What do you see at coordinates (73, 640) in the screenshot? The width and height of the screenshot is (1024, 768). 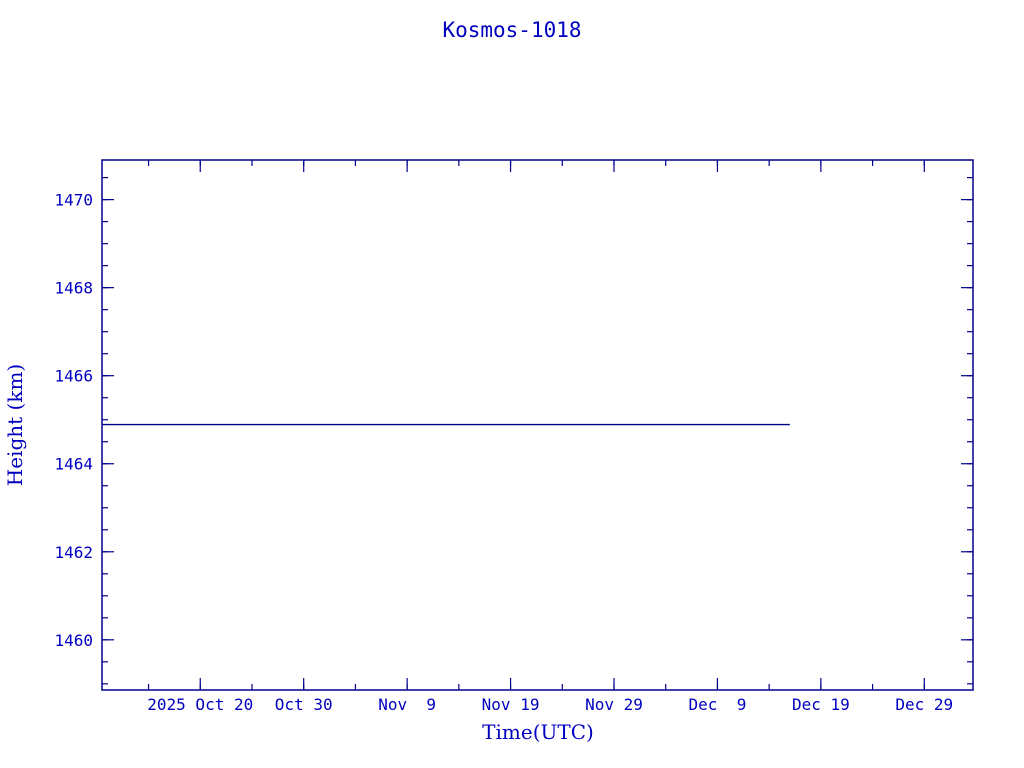 I see `y-tick-label: 1460` at bounding box center [73, 640].